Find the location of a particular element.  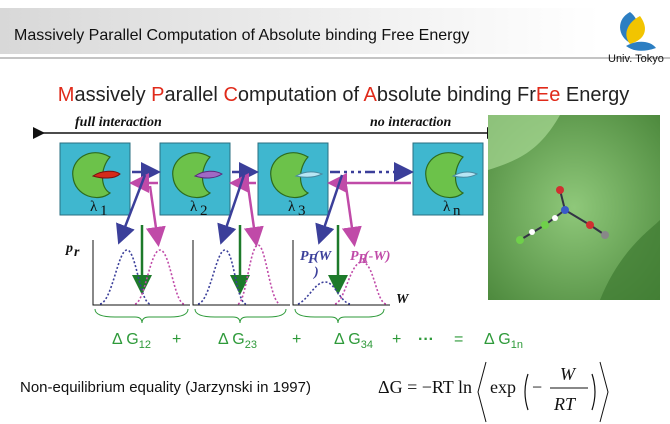

reverse-arg: (-W) is located at coordinates (377, 256).